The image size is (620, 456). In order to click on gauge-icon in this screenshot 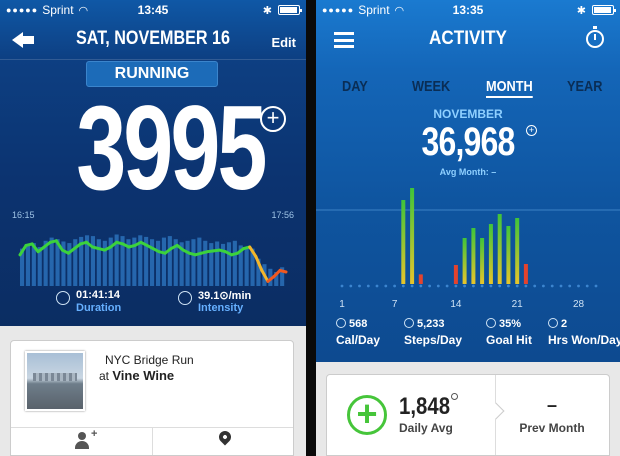, I will do `click(185, 298)`.